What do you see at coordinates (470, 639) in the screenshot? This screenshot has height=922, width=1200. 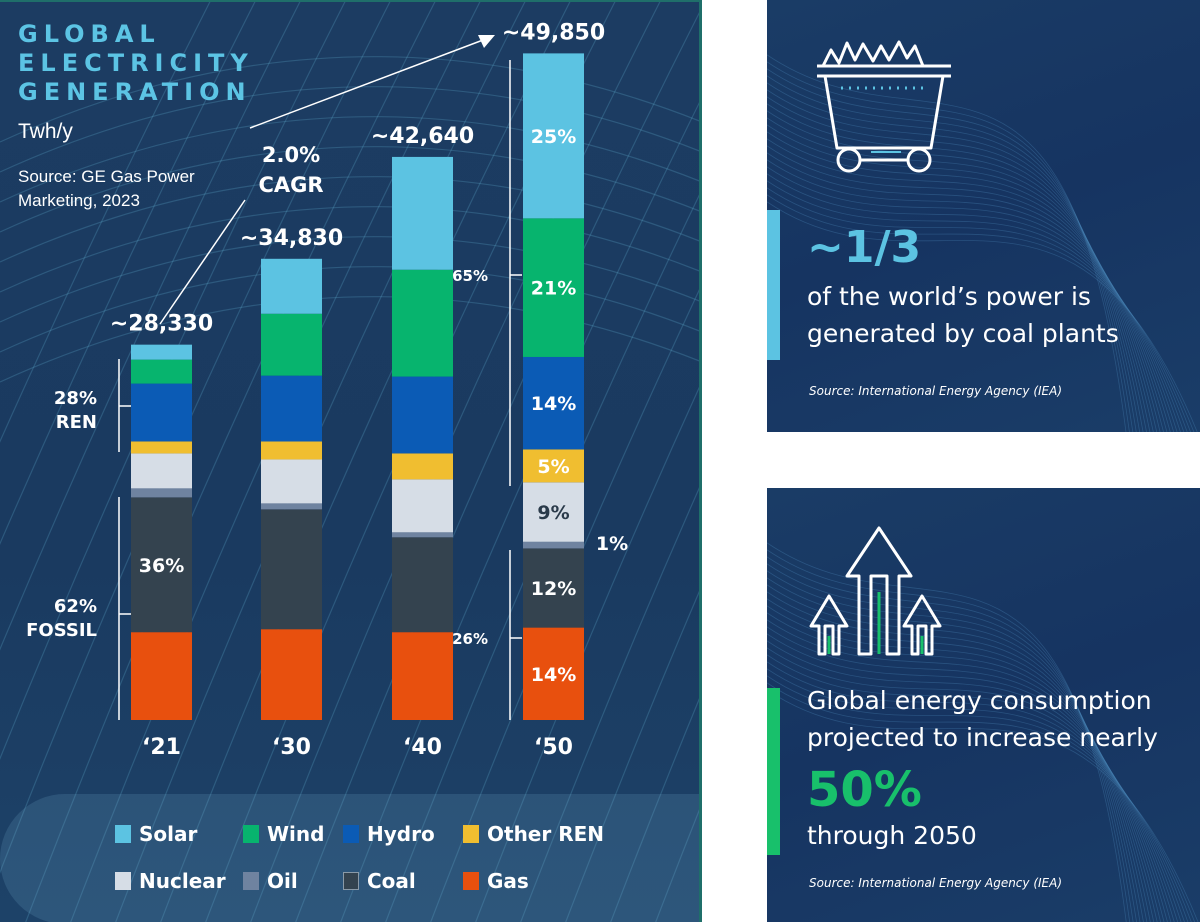 I see `bracket-pct: 26%` at bounding box center [470, 639].